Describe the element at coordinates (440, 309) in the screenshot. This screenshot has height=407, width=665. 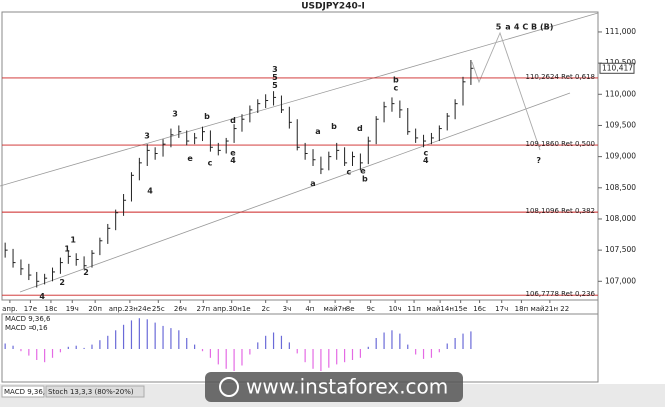
I see `x-tick-label: май14н` at that location.